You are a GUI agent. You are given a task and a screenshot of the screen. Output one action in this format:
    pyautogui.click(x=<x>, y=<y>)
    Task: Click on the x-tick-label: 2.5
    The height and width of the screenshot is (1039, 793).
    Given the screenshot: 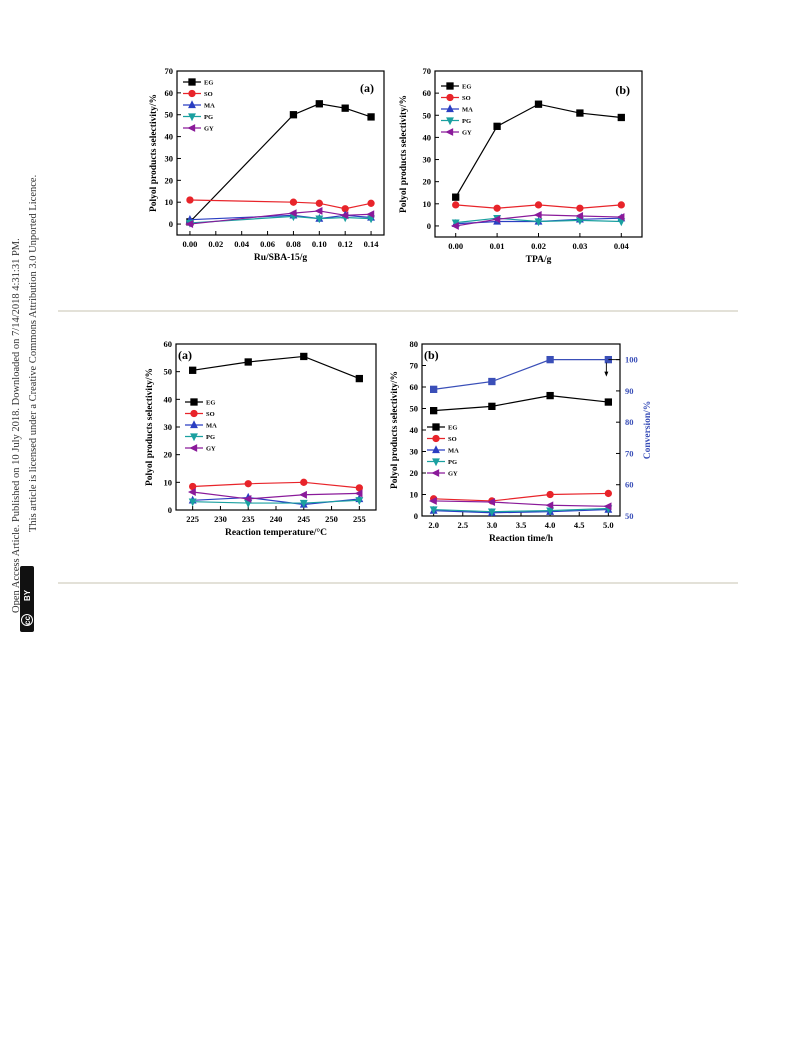 What is the action you would take?
    pyautogui.click(x=462, y=525)
    